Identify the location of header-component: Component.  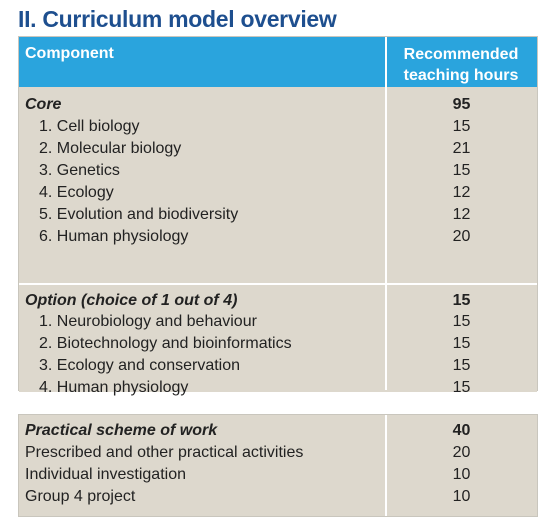
(69, 53).